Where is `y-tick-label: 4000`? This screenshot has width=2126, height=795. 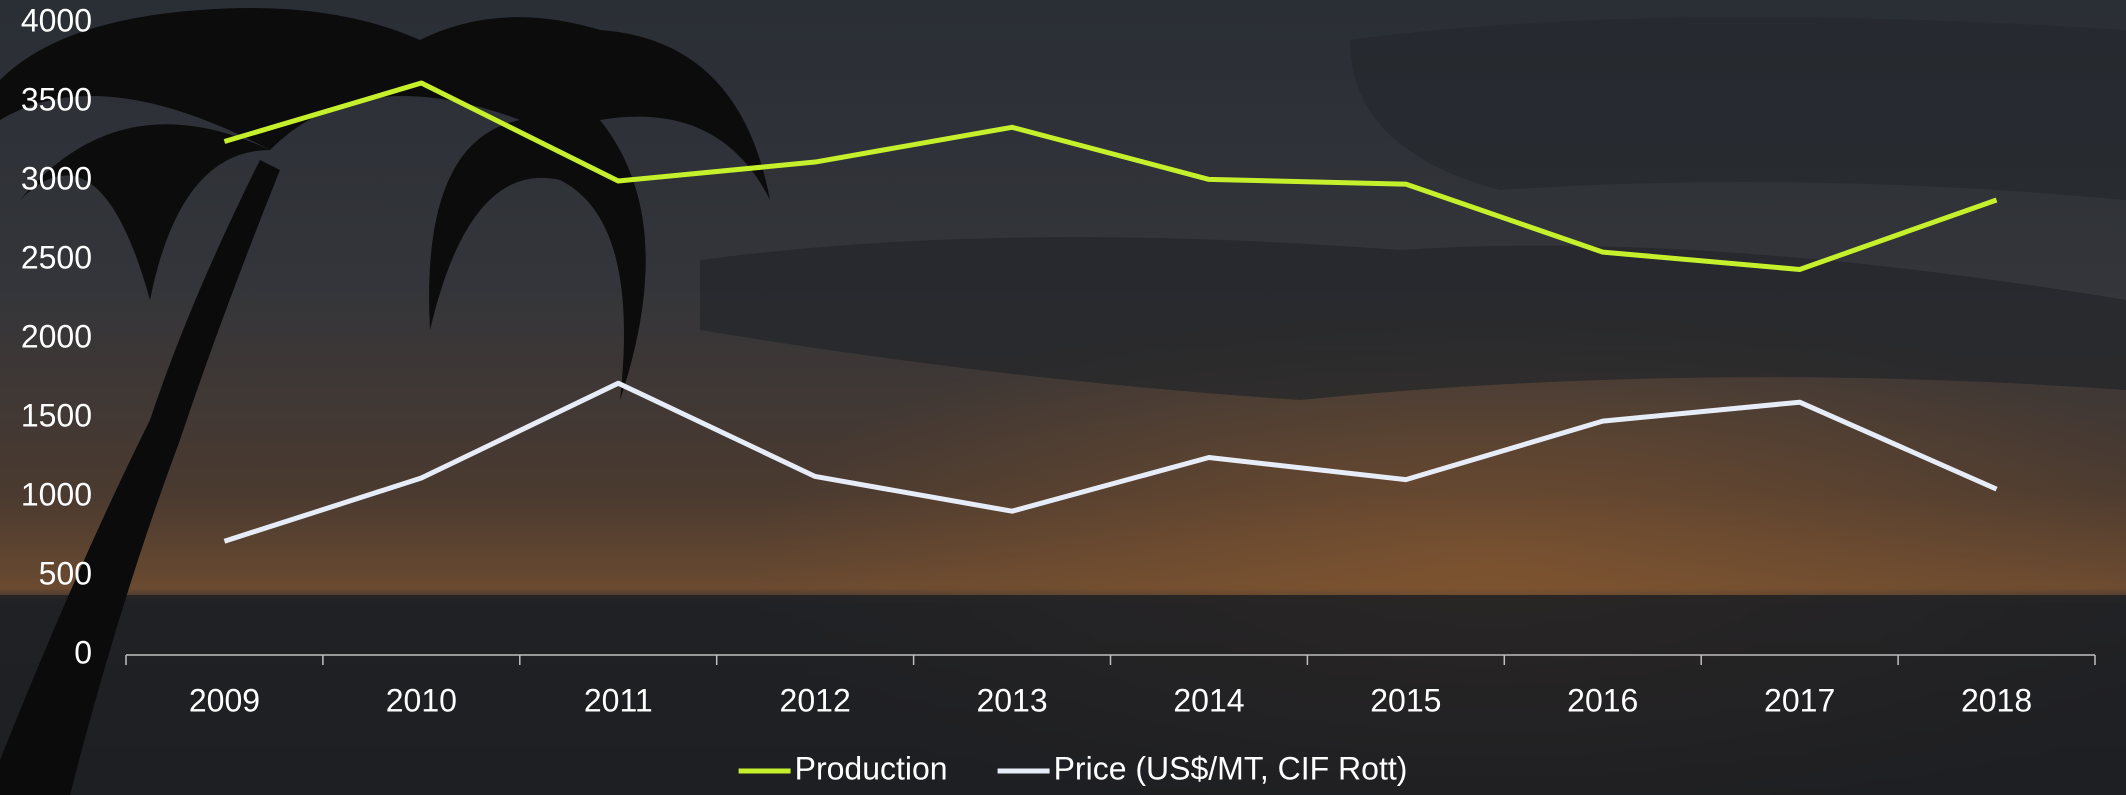
y-tick-label: 4000 is located at coordinates (56, 20).